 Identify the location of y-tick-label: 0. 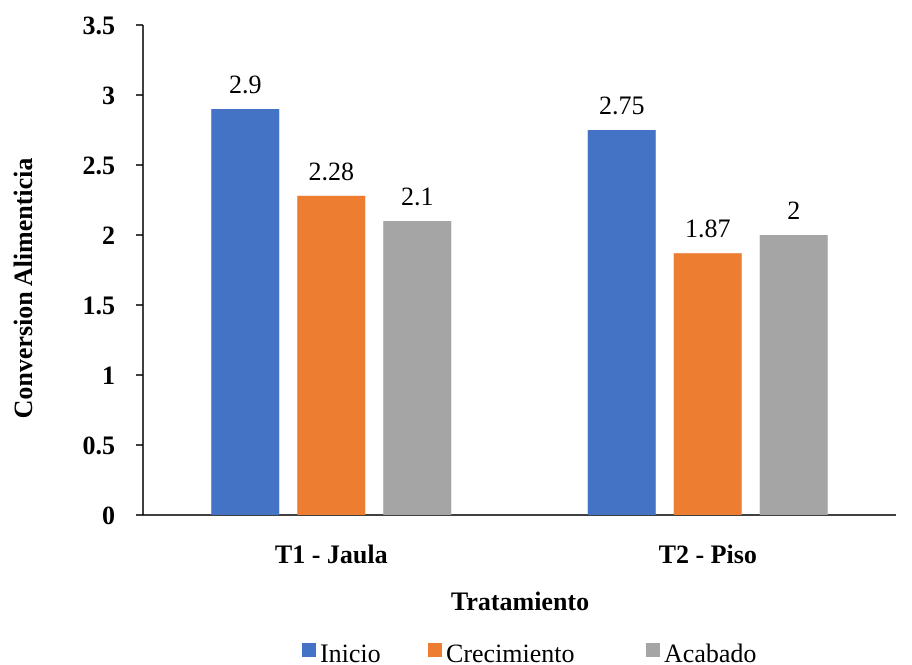
(108, 515).